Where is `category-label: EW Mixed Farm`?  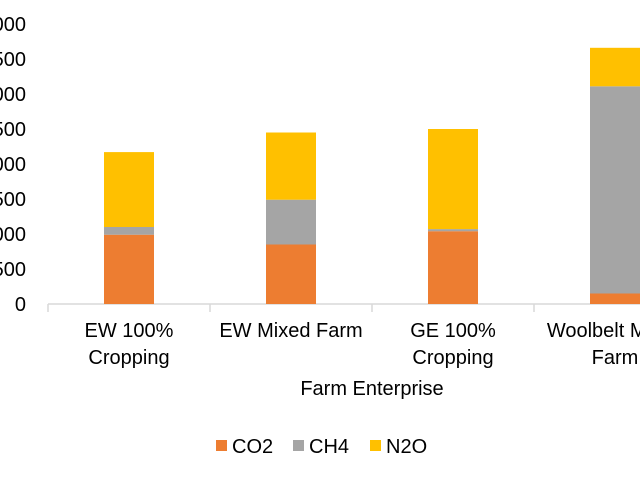
category-label: EW Mixed Farm is located at coordinates (290, 331).